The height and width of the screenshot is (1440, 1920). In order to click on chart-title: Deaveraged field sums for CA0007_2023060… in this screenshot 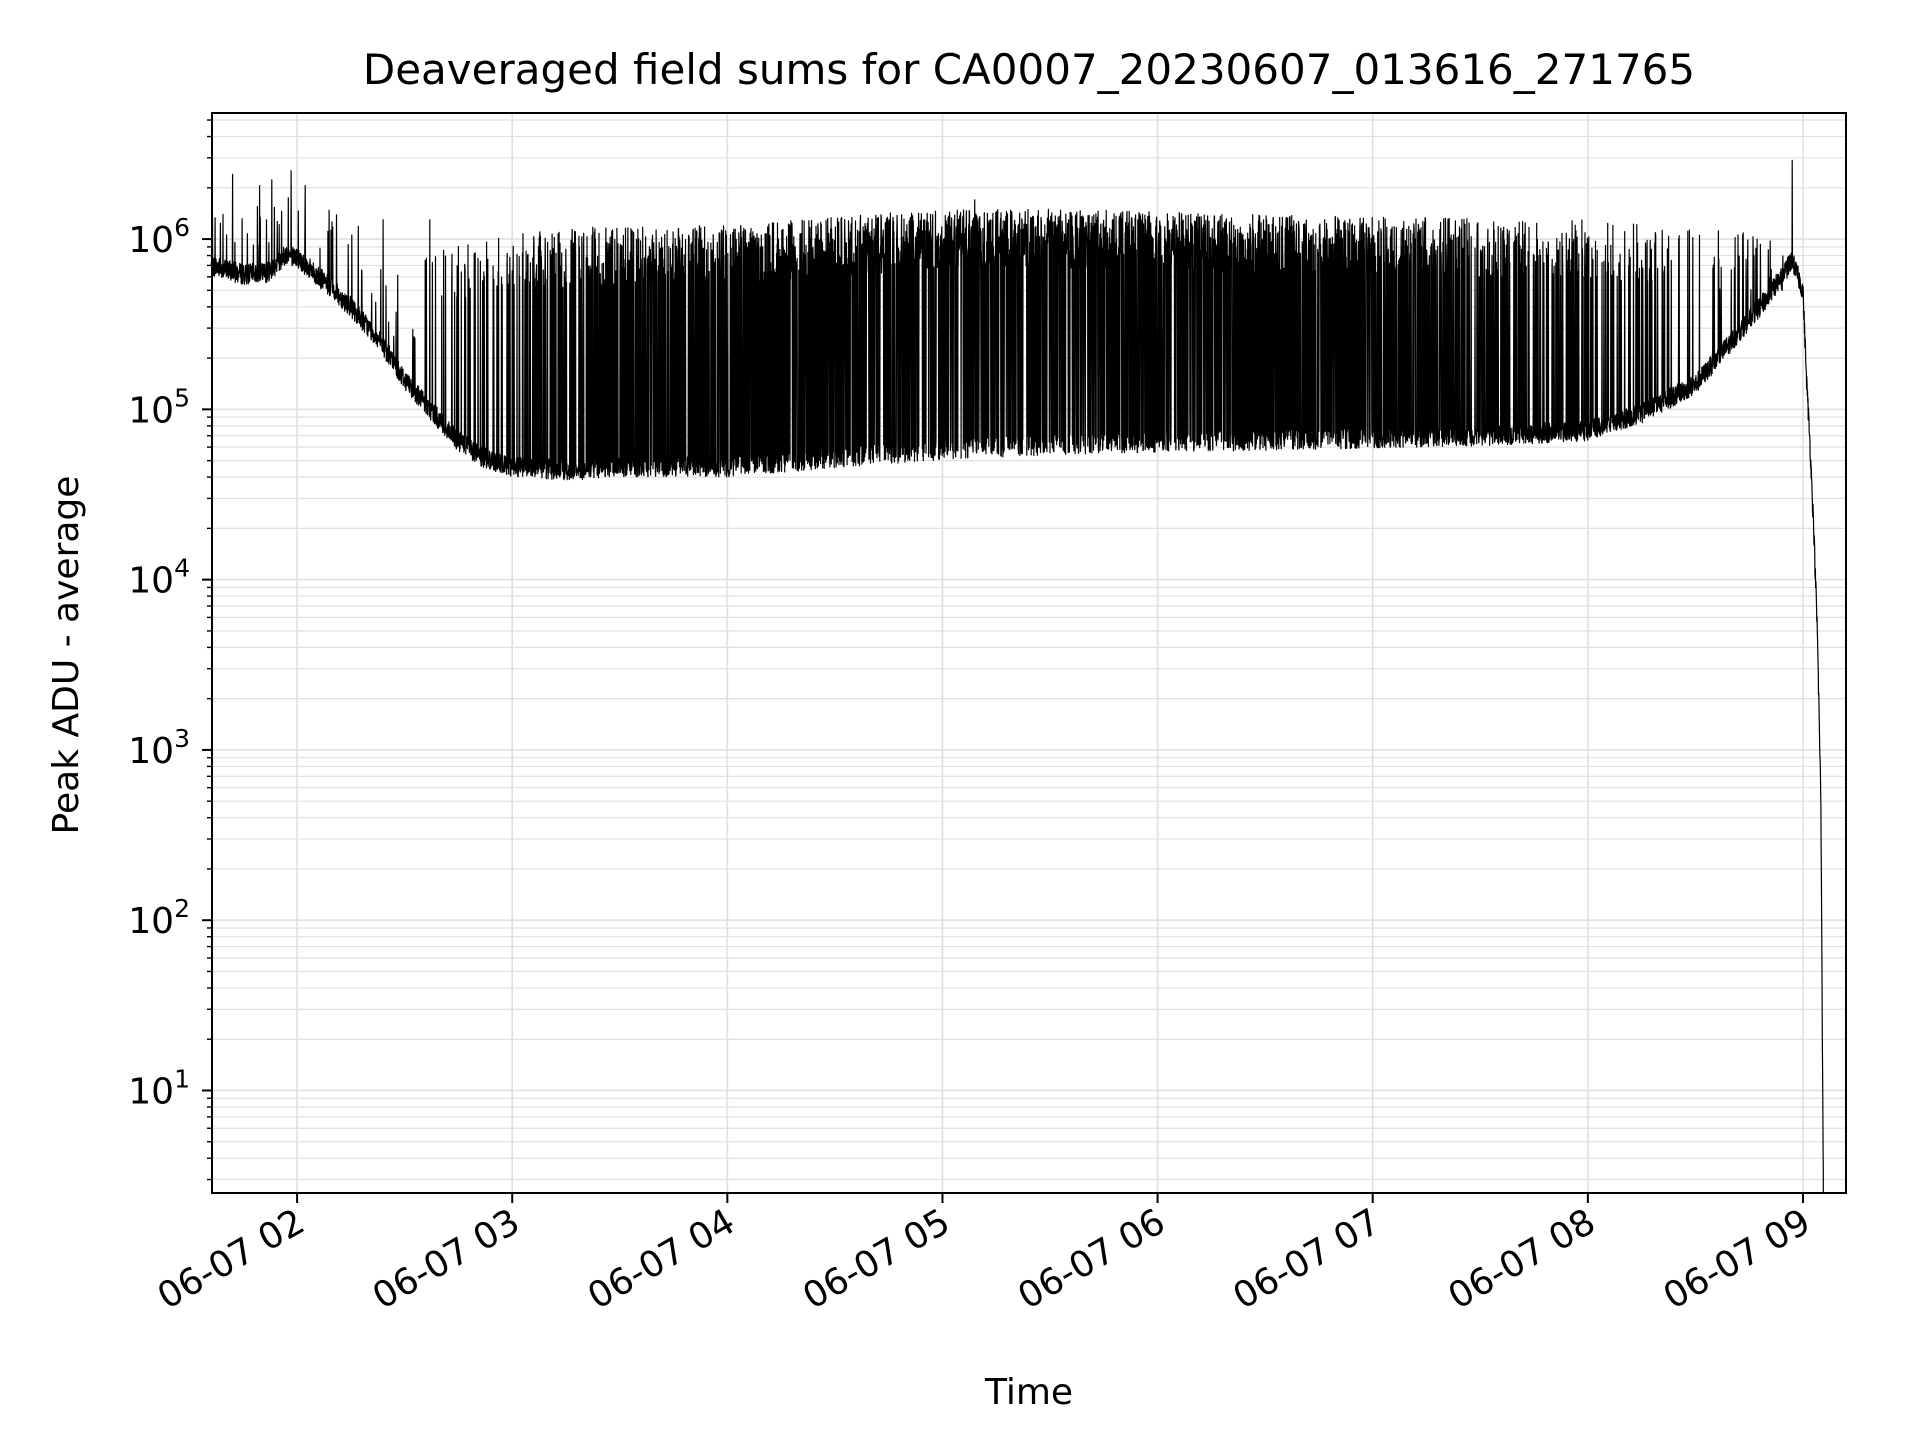, I will do `click(1029, 69)`.